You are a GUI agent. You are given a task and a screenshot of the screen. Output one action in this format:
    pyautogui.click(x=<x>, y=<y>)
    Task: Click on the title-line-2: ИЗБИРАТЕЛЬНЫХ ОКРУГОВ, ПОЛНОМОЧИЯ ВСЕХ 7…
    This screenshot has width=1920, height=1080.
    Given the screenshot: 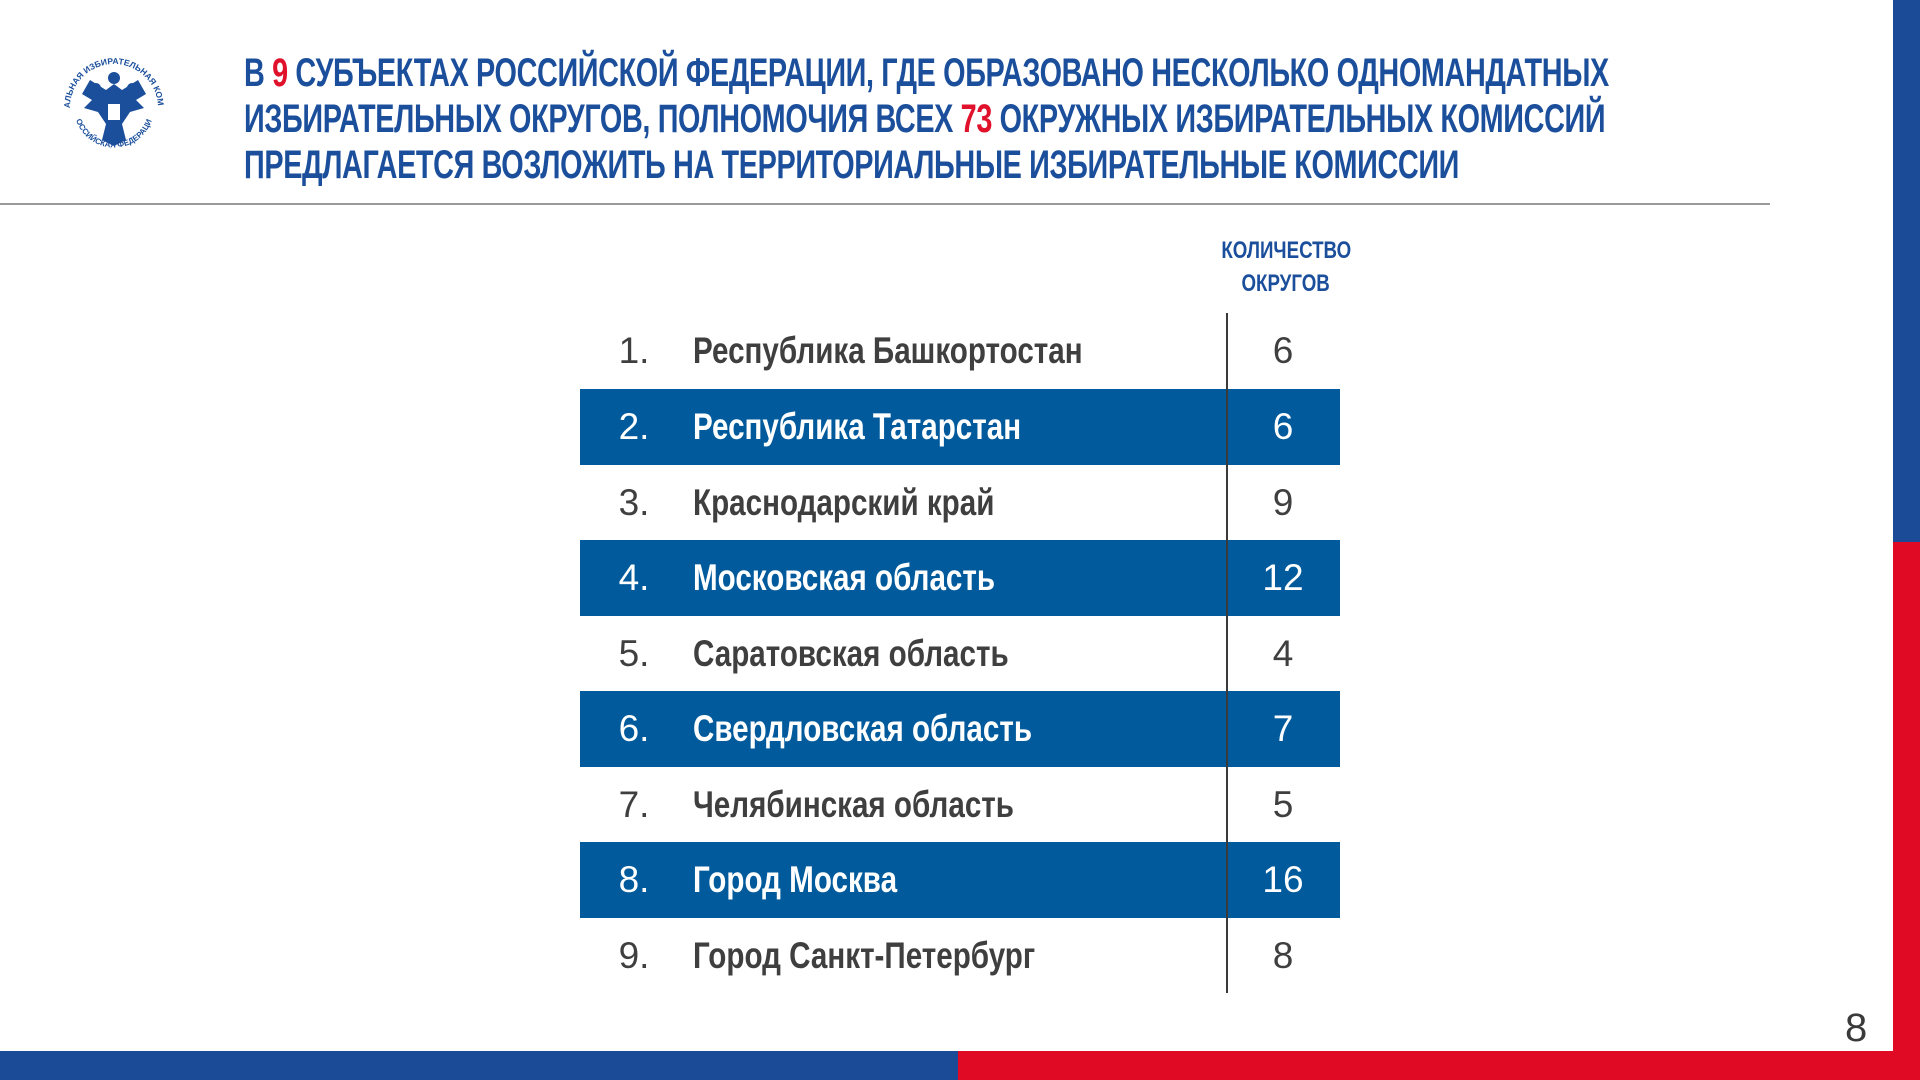 What is the action you would take?
    pyautogui.click(x=925, y=119)
    